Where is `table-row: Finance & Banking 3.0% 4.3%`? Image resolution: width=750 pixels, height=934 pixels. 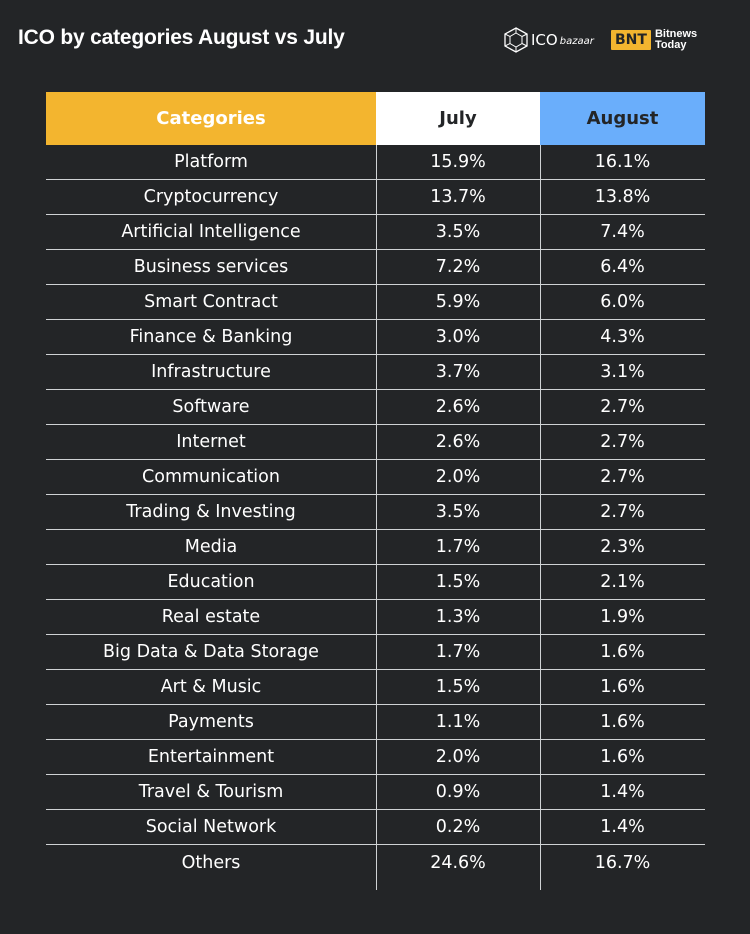
table-row: Finance & Banking 3.0% 4.3% is located at coordinates (375, 337).